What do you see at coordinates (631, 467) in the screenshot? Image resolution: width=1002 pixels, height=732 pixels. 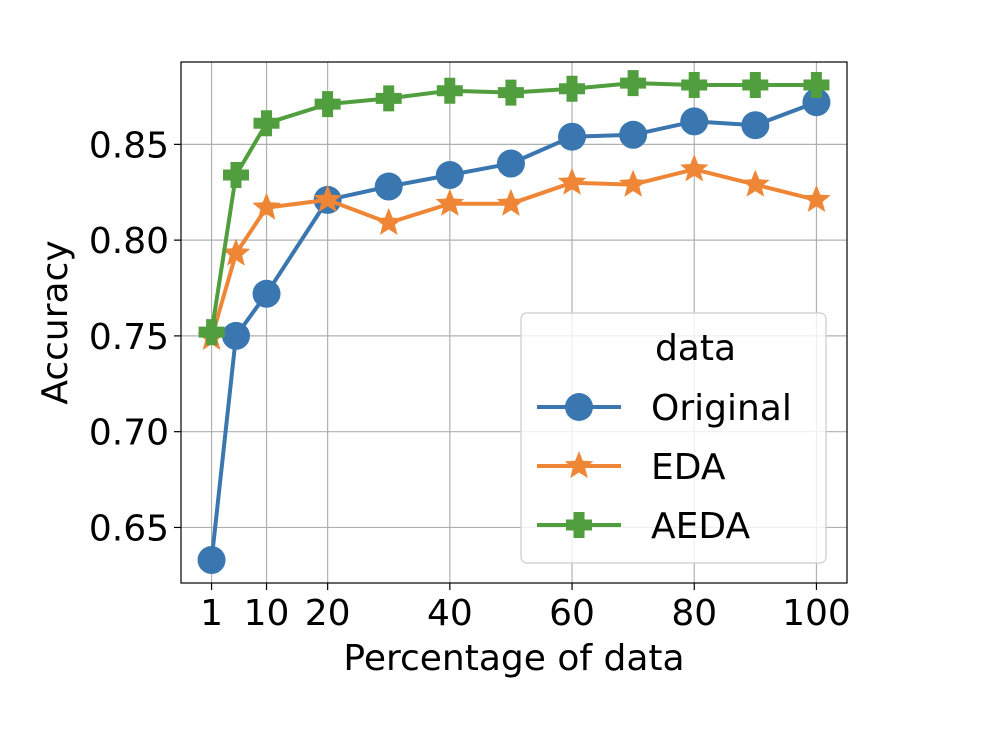 I see `legend-entry-eda: EDA` at bounding box center [631, 467].